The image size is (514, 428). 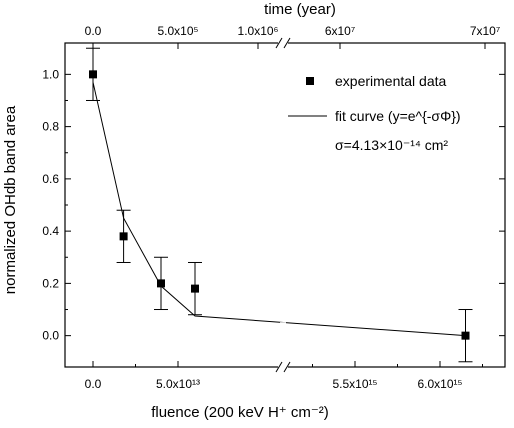 I want to click on x-ticks: 0.0 5.0x10¹³ 5.5x10¹⁵ 6.0x10¹⁵, so click(x=284, y=376).